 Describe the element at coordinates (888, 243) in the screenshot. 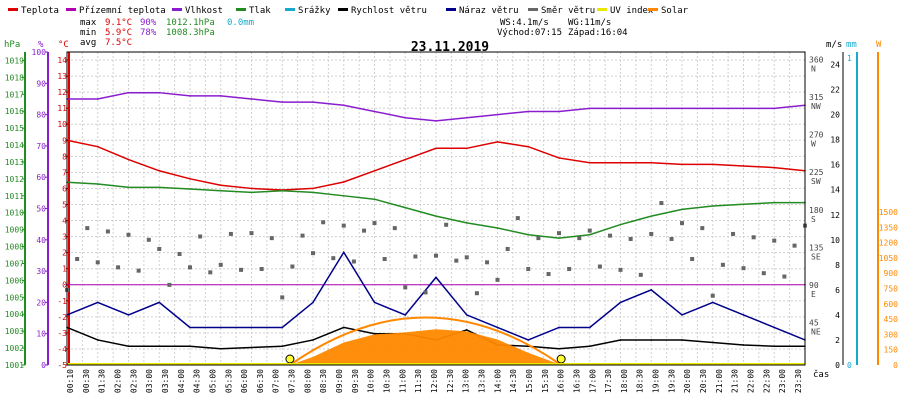

I see `watts-tick-label: 1200` at that location.